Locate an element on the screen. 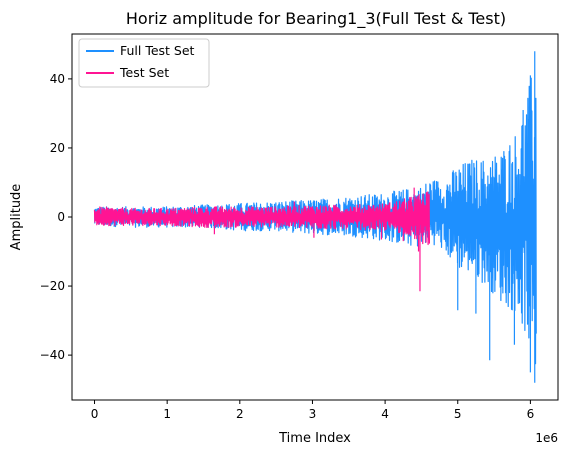 The image size is (574, 455). x-tick-label: 2 is located at coordinates (240, 414).